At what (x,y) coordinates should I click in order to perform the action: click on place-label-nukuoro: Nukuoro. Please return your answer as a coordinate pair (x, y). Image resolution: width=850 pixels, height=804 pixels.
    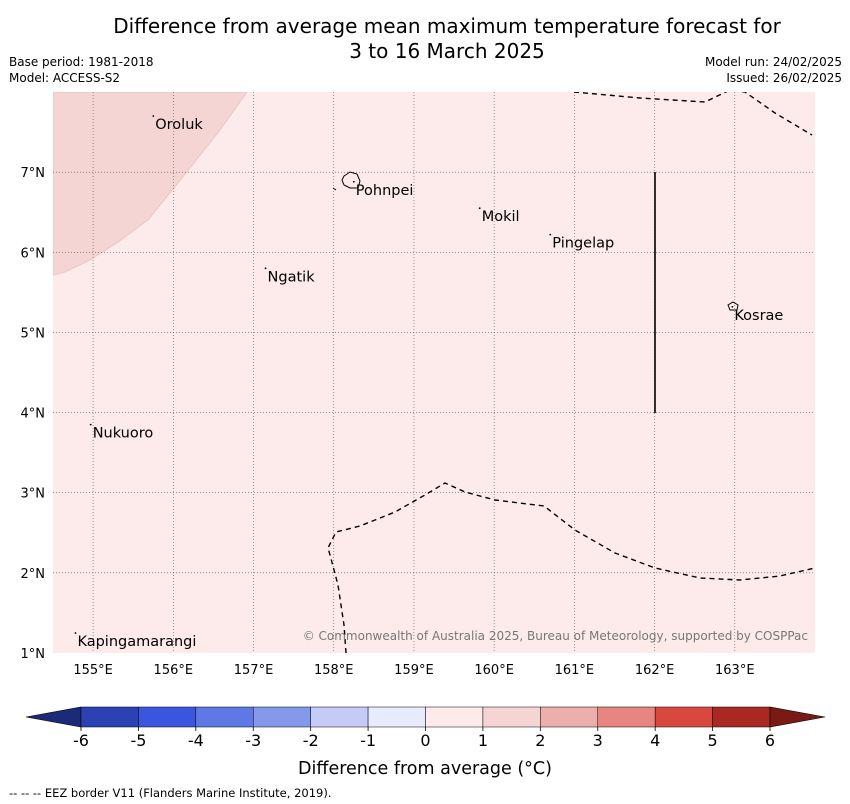
    Looking at the image, I should click on (123, 434).